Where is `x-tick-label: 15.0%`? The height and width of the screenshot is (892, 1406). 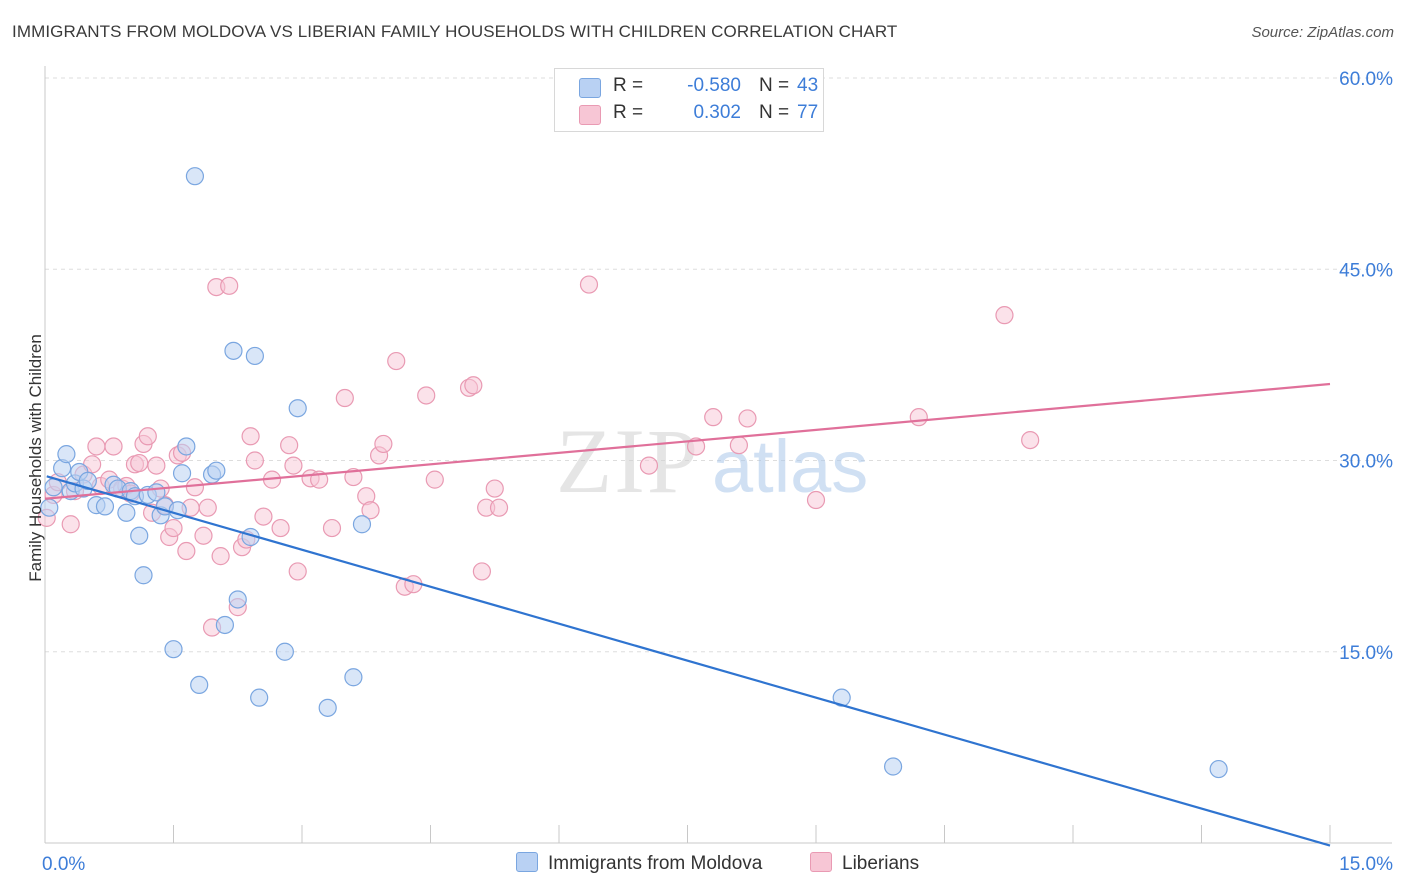
x-tick-label: 15.0% is located at coordinates (1366, 864).